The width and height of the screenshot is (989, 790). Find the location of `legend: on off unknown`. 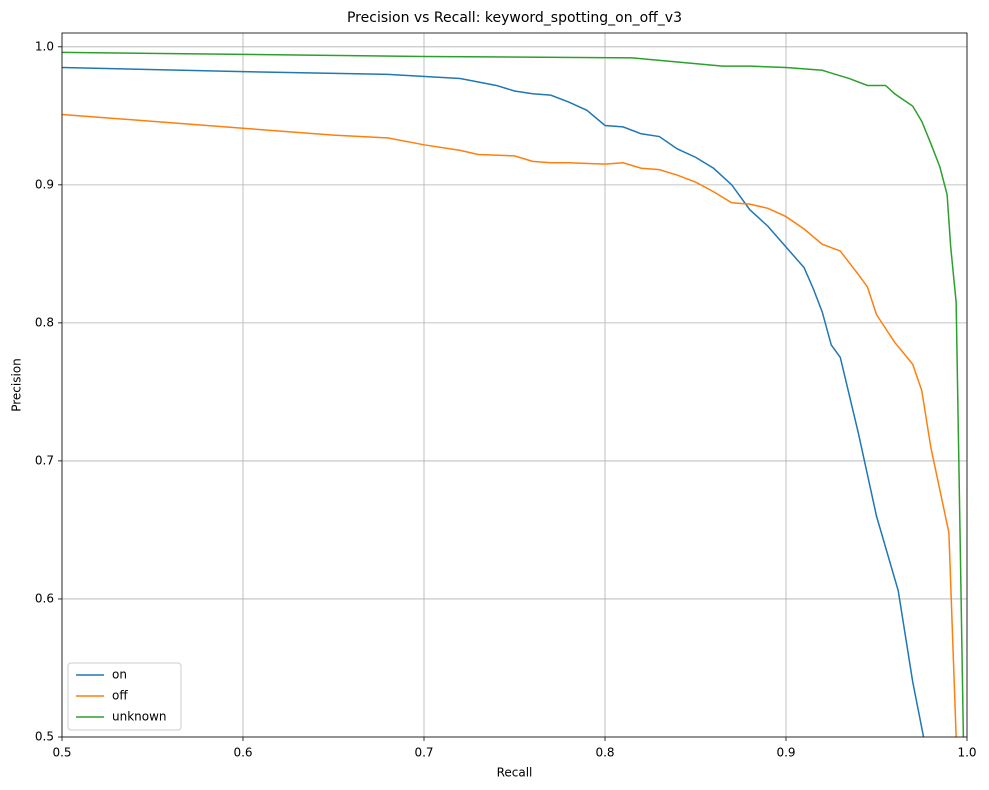

legend: on off unknown is located at coordinates (124, 696).